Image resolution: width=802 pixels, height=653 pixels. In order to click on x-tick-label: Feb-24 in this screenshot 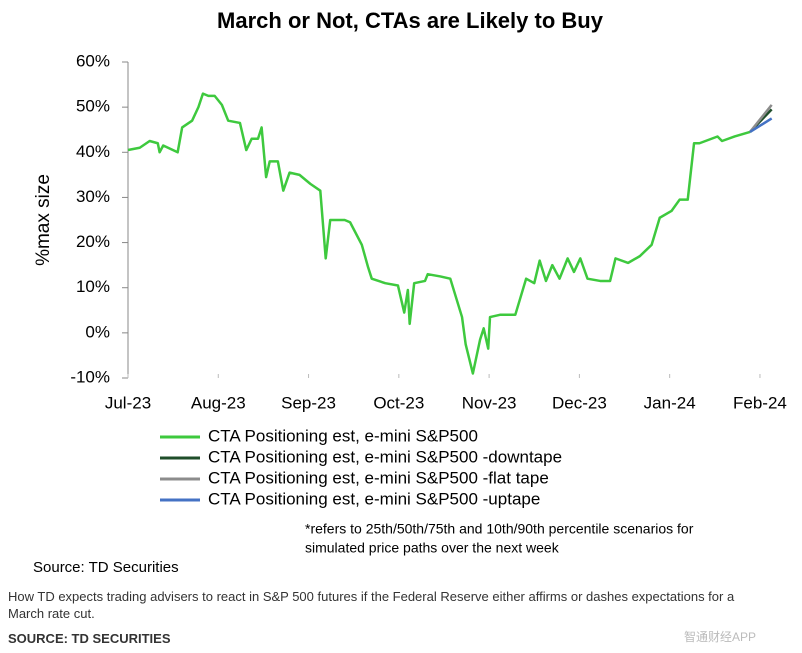, I will do `click(760, 402)`.